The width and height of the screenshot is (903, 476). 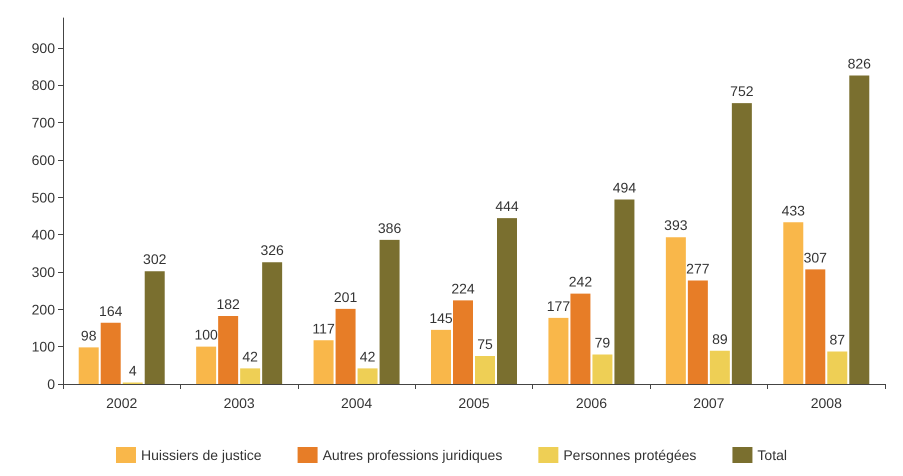 What do you see at coordinates (206, 334) in the screenshot?
I see `data-label: 100` at bounding box center [206, 334].